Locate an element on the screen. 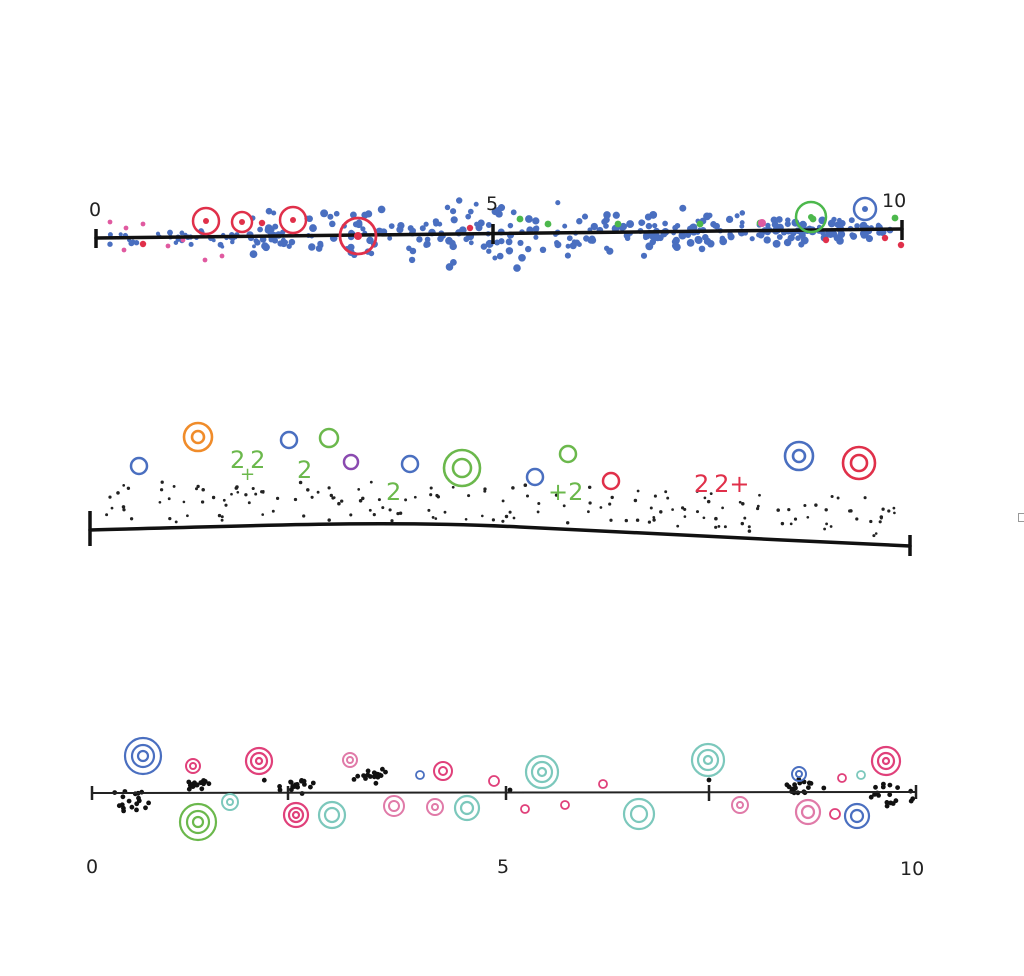  middle-green-ring is located at coordinates (329, 438).